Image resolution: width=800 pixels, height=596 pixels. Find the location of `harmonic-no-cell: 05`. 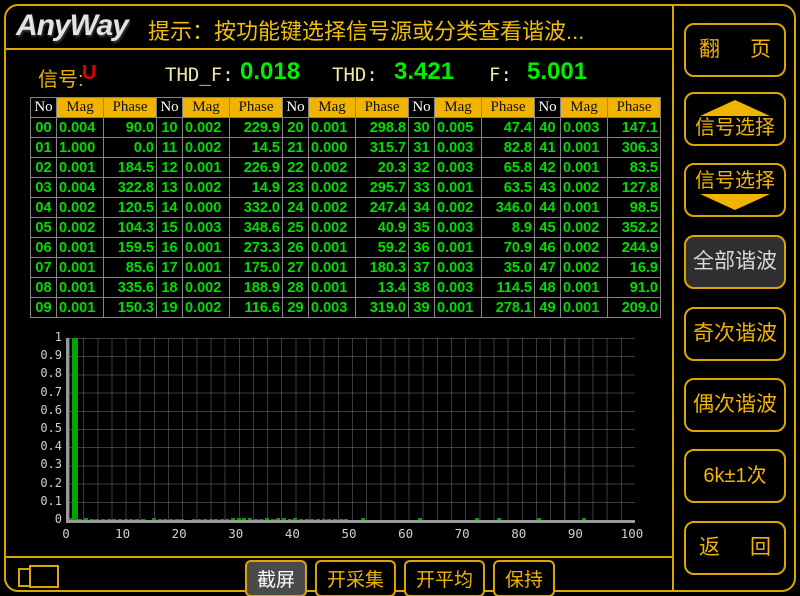

harmonic-no-cell: 05 is located at coordinates (43, 227).